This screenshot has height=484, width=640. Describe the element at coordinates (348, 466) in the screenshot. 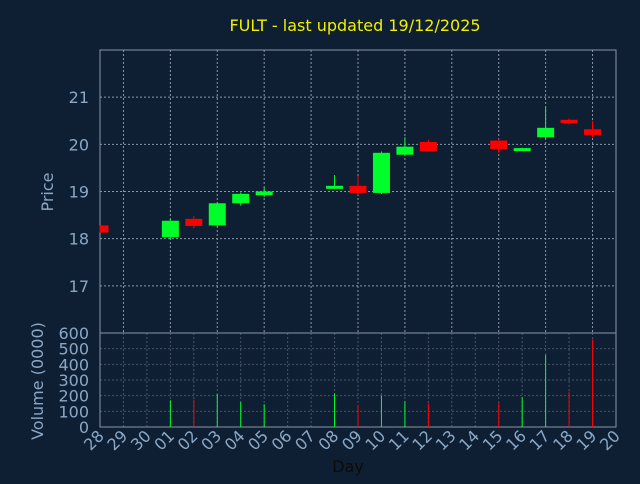

I see `x-axis-label: Day` at that location.